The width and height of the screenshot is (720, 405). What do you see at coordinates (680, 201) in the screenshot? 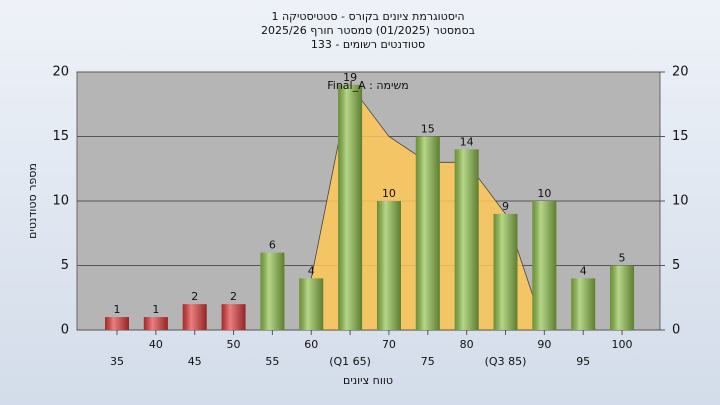
I see `y2-tick-label: 10` at bounding box center [680, 201].